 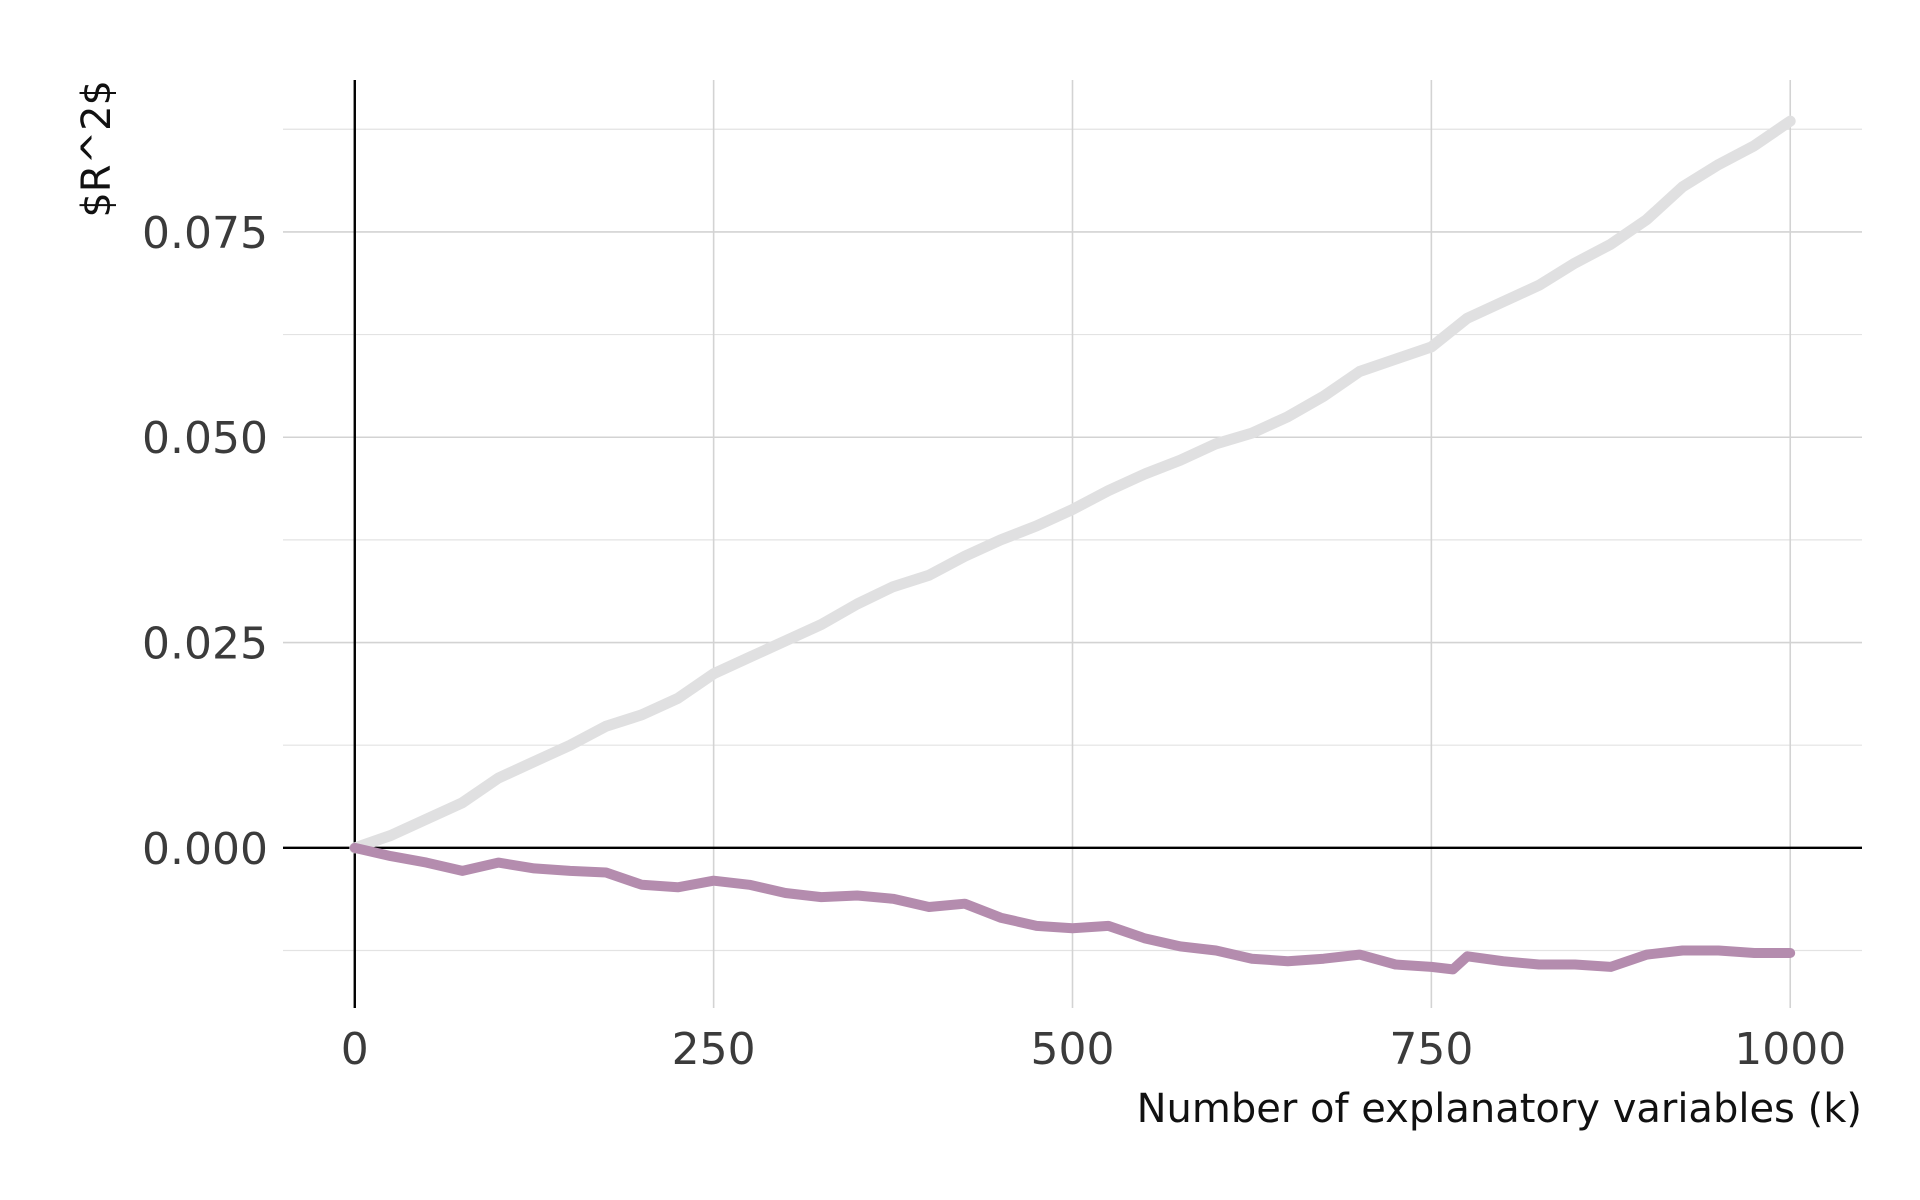 I want to click on y-tick-label-3: 0.075, so click(x=205, y=233).